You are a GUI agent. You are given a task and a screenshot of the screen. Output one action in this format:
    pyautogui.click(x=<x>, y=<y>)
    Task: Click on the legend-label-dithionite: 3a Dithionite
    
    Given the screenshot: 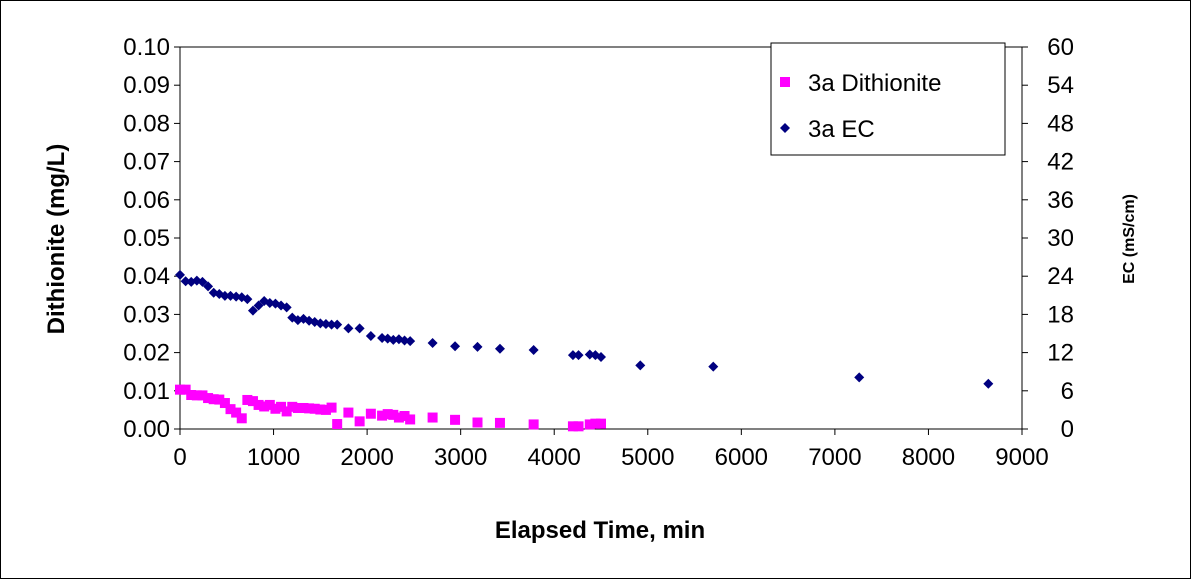 What is the action you would take?
    pyautogui.click(x=874, y=83)
    